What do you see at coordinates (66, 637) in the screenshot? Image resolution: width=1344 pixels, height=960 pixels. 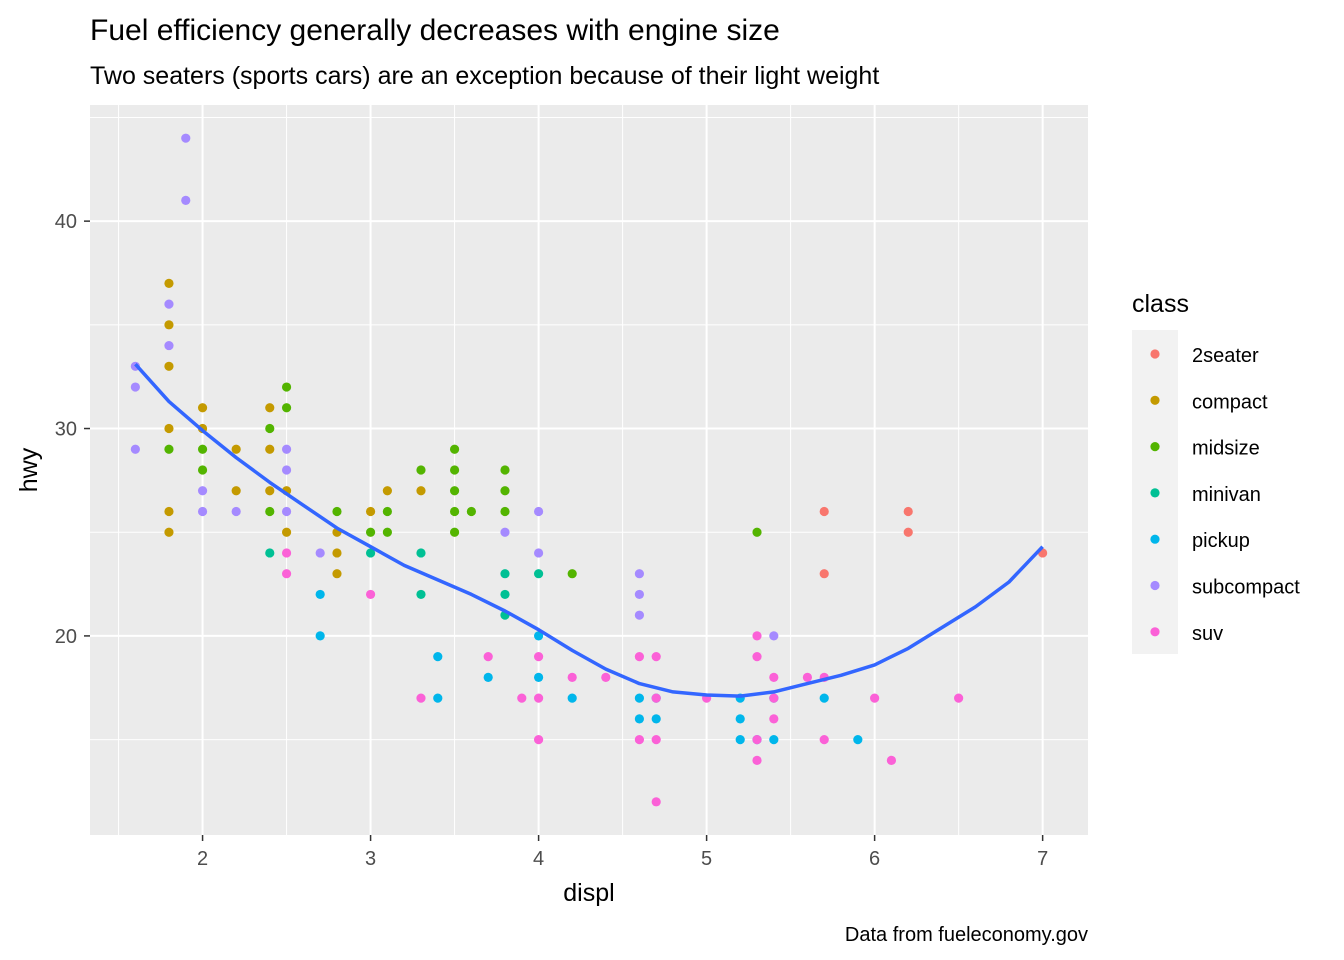 I see `y-tick-label: 20` at bounding box center [66, 637].